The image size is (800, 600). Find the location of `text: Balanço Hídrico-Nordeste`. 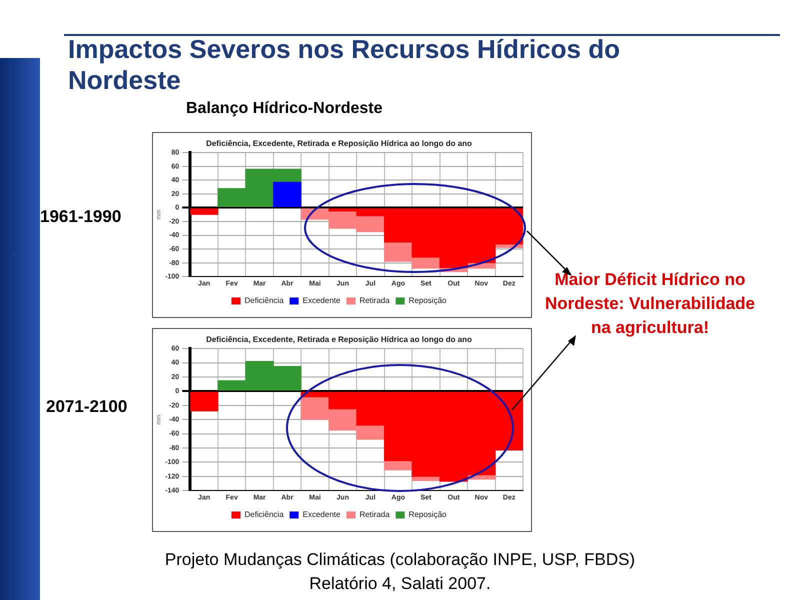

text: Balanço Hídrico-Nordeste is located at coordinates (284, 109).